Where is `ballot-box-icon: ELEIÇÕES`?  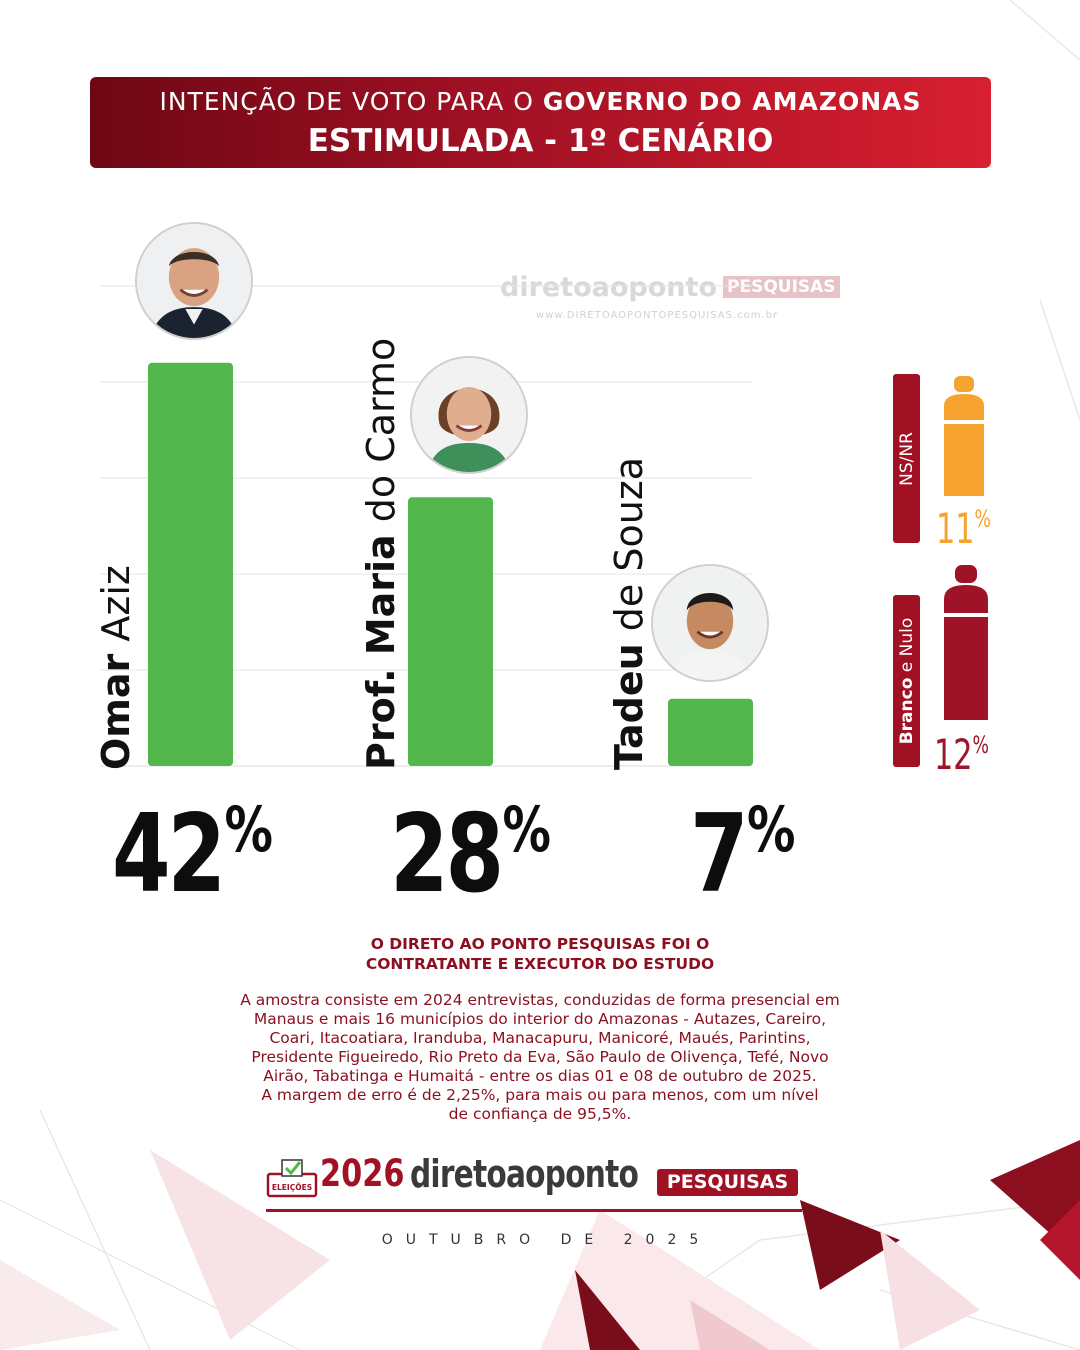 ballot-box-icon: ELEIÇÕES is located at coordinates (292, 1178).